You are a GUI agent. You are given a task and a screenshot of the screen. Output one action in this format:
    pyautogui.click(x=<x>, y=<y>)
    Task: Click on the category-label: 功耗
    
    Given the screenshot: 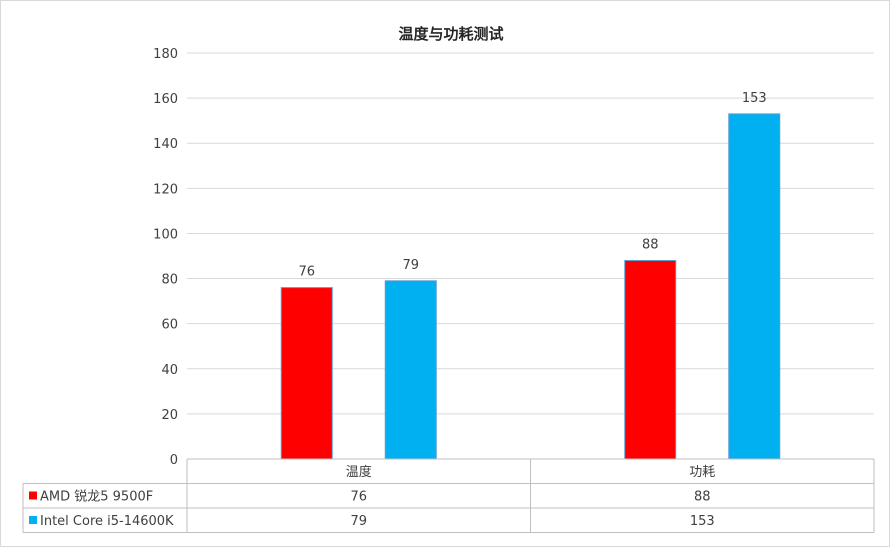 What is the action you would take?
    pyautogui.click(x=702, y=472)
    